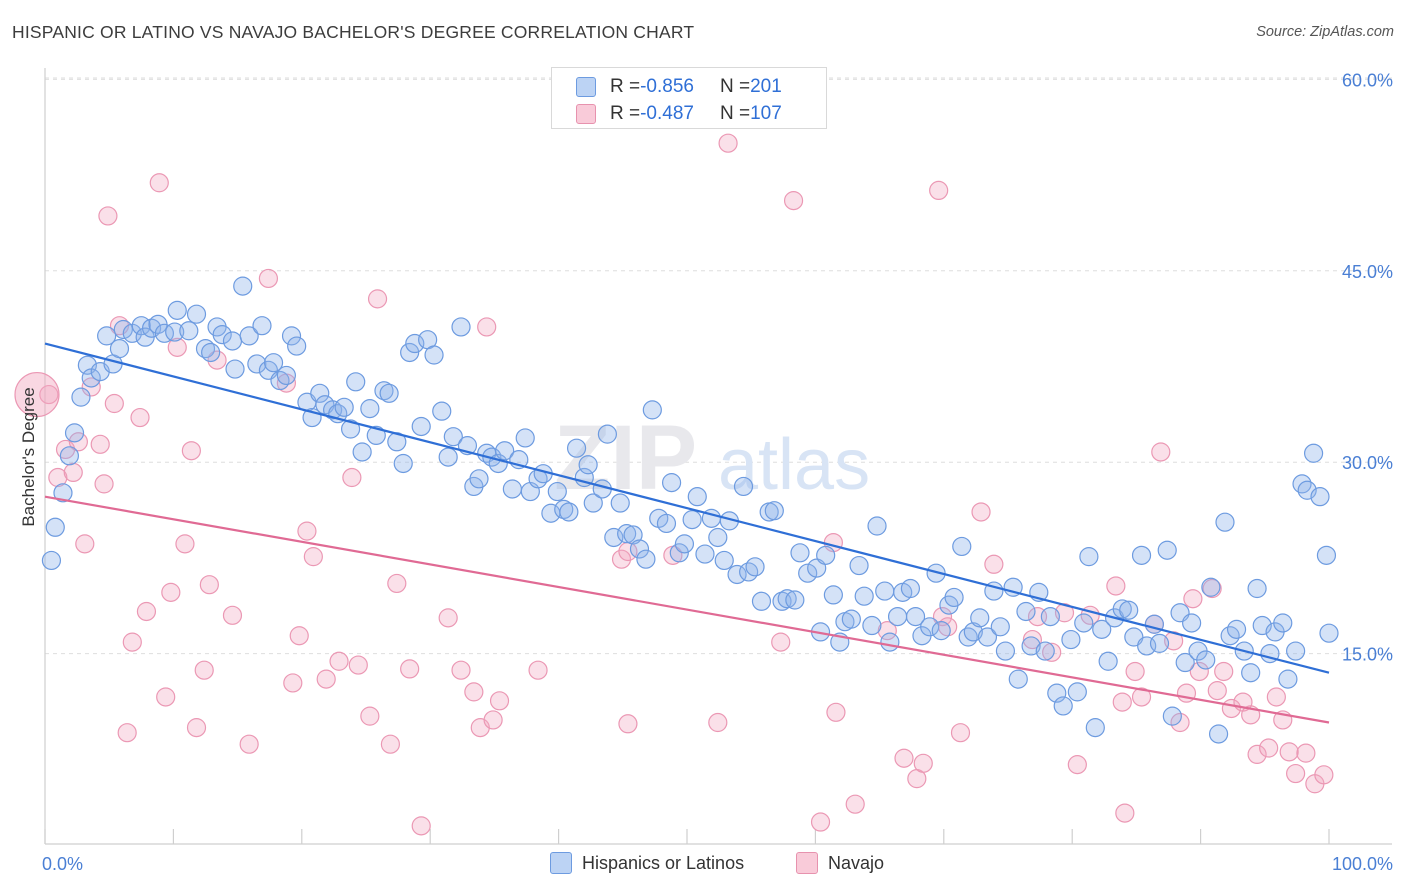 The height and width of the screenshot is (892, 1406). What do you see at coordinates (663, 862) in the screenshot?
I see `legend-label-hispanics: Hispanics or Latinos` at bounding box center [663, 862].